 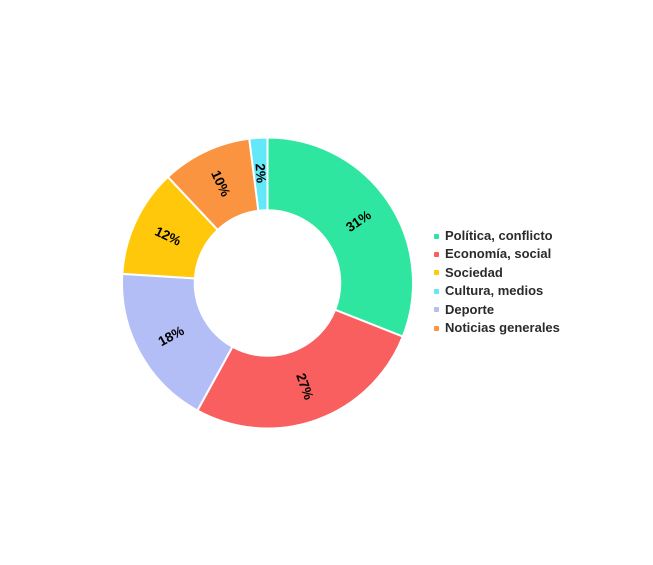 I want to click on legend-item: Sociedad, so click(x=497, y=273).